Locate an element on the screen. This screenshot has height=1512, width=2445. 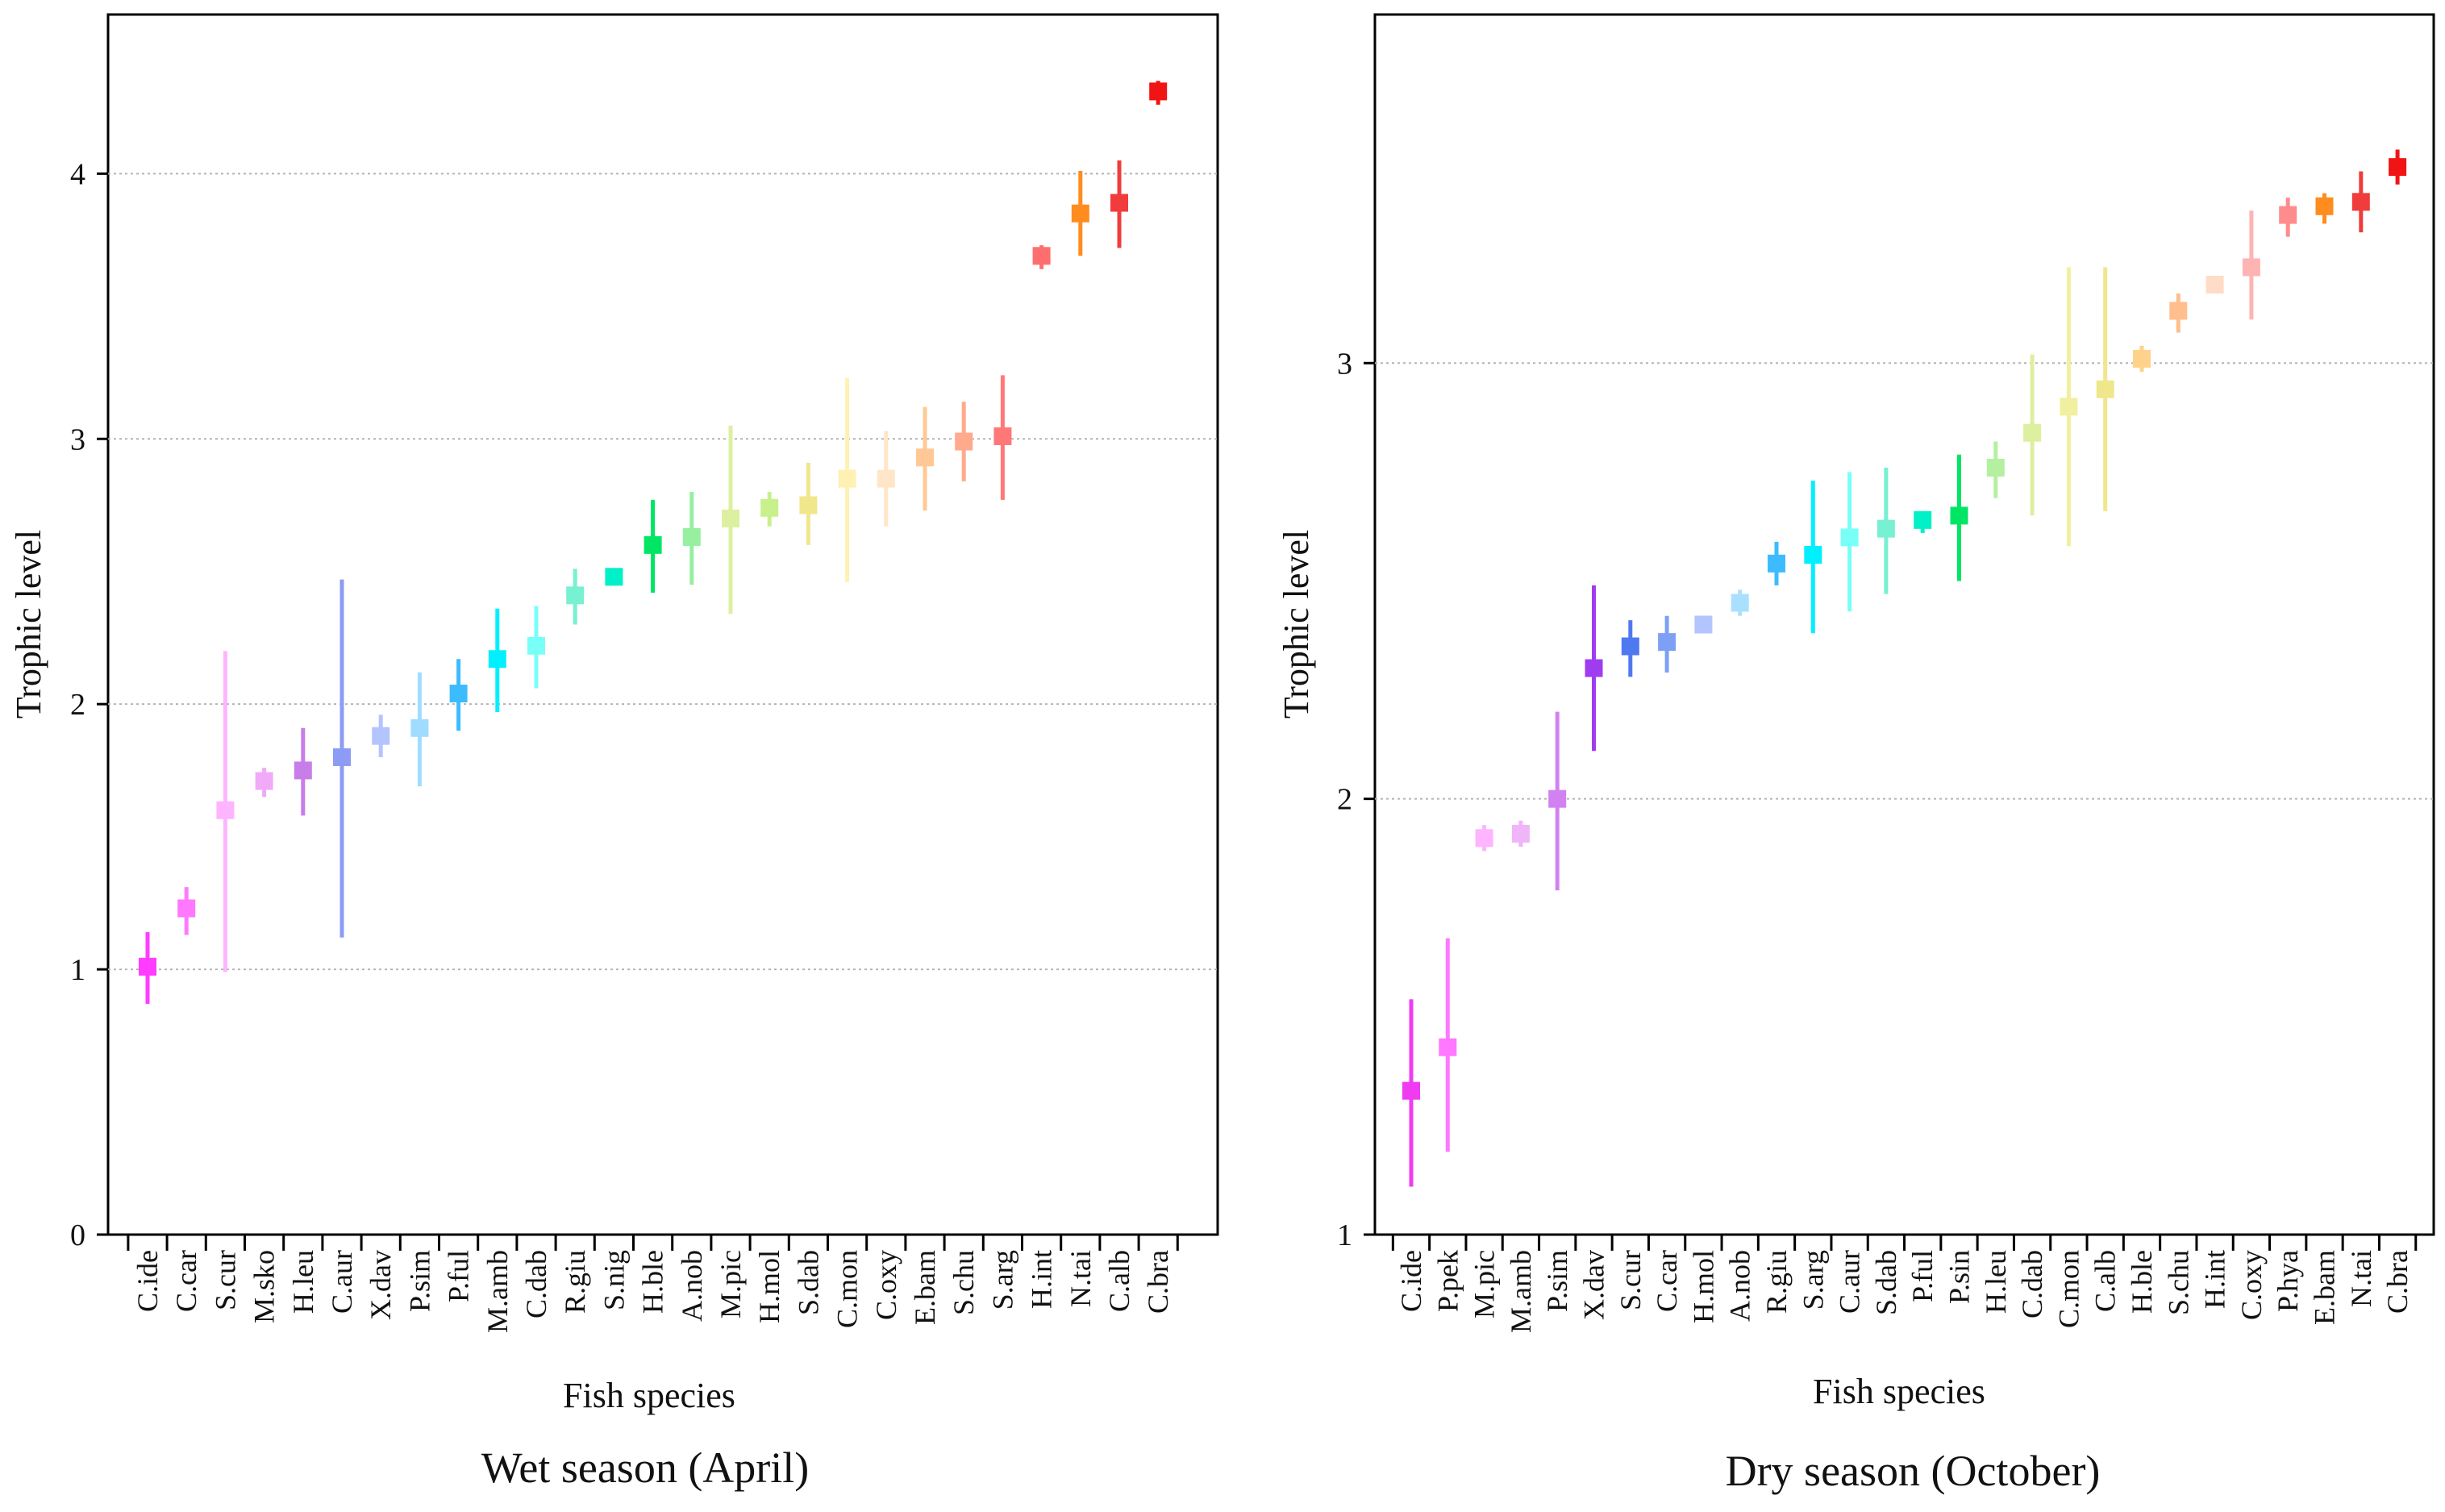
dry-season-y-axis-label: Trophic level is located at coordinates (1297, 624).